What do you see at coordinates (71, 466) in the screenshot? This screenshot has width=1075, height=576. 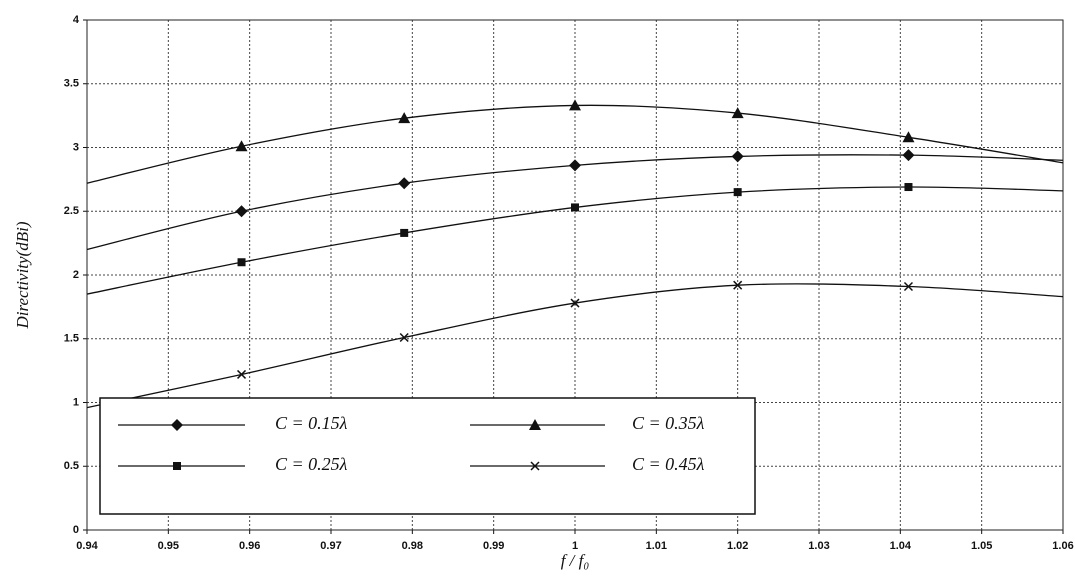 I see `y-tick-label: 0.5` at bounding box center [71, 466].